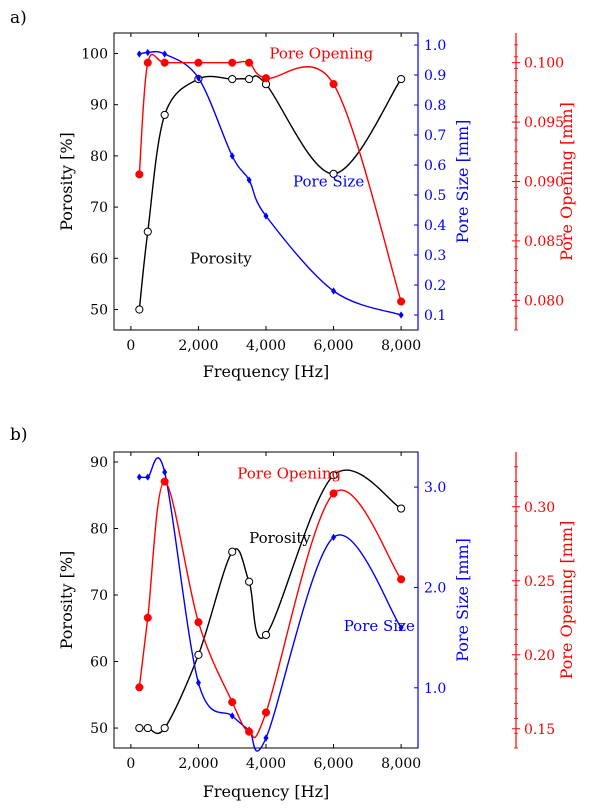 This screenshot has width=608, height=812. What do you see at coordinates (435, 588) in the screenshot?
I see `y-right1-tick-label: 2.0` at bounding box center [435, 588].